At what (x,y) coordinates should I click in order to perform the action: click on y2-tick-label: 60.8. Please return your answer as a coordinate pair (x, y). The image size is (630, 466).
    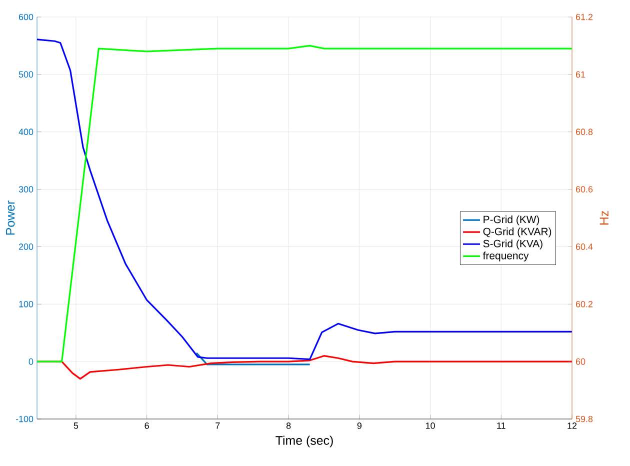
    Looking at the image, I should click on (584, 132).